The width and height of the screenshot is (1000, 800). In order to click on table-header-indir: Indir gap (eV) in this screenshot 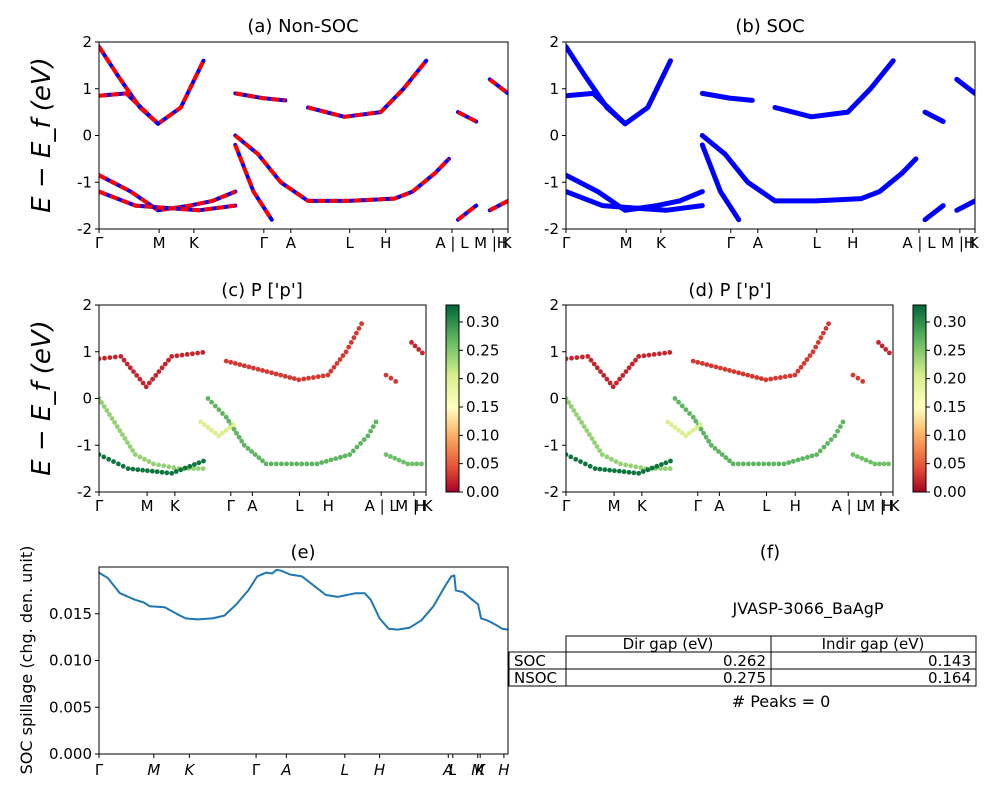, I will do `click(873, 644)`.